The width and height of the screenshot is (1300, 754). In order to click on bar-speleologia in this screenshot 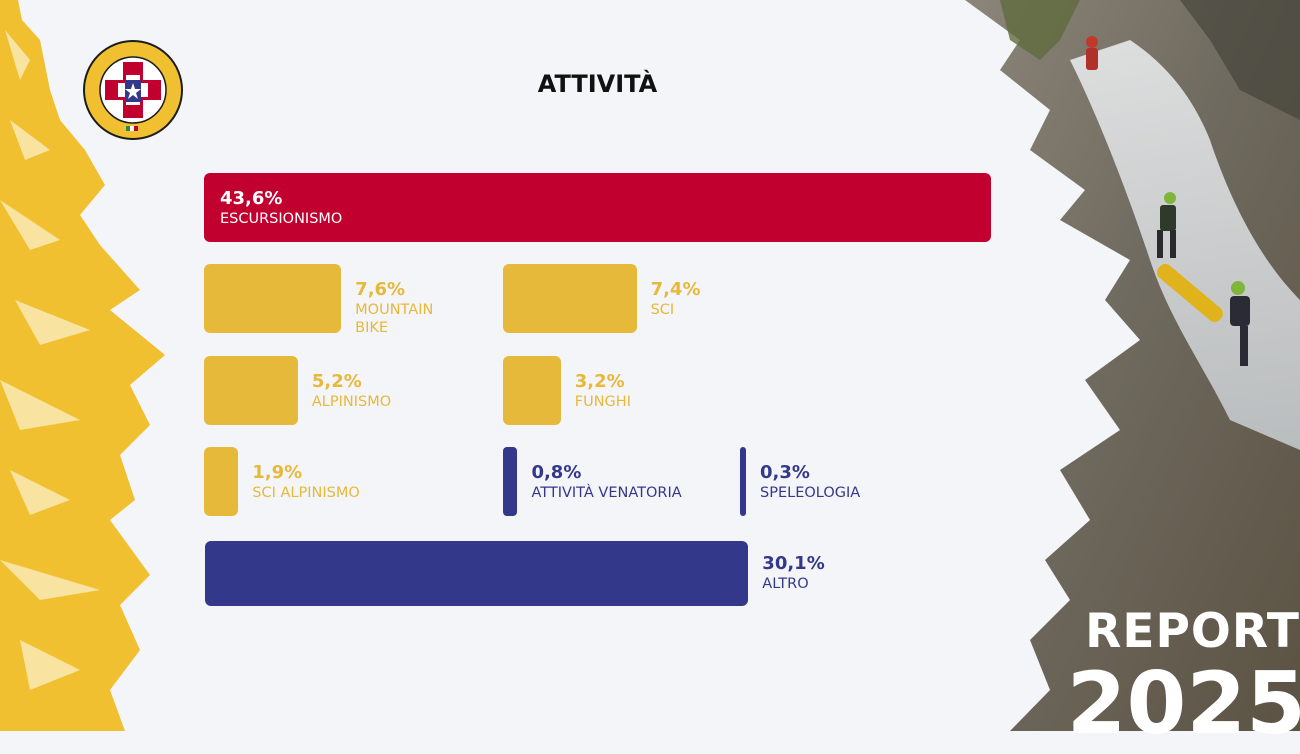, I will do `click(743, 481)`.